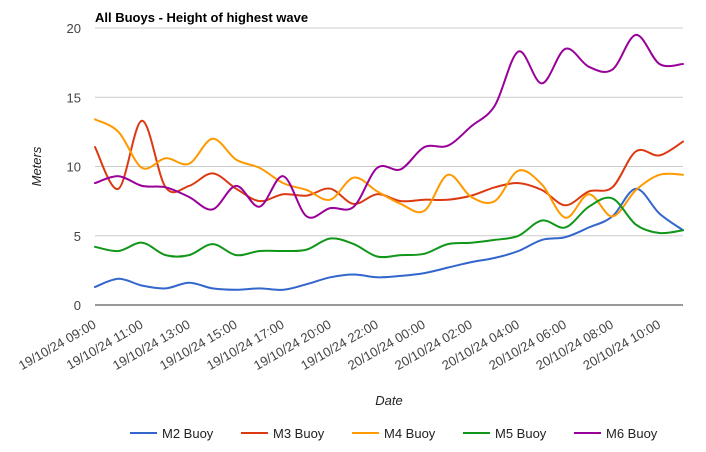 The width and height of the screenshot is (706, 452). What do you see at coordinates (74, 97) in the screenshot?
I see `y-tick-label: 15` at bounding box center [74, 97].